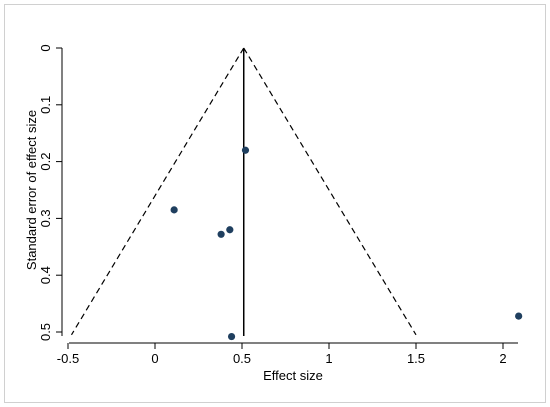  Describe the element at coordinates (45, 105) in the screenshot. I see `y-tick-label: 0.1` at that location.